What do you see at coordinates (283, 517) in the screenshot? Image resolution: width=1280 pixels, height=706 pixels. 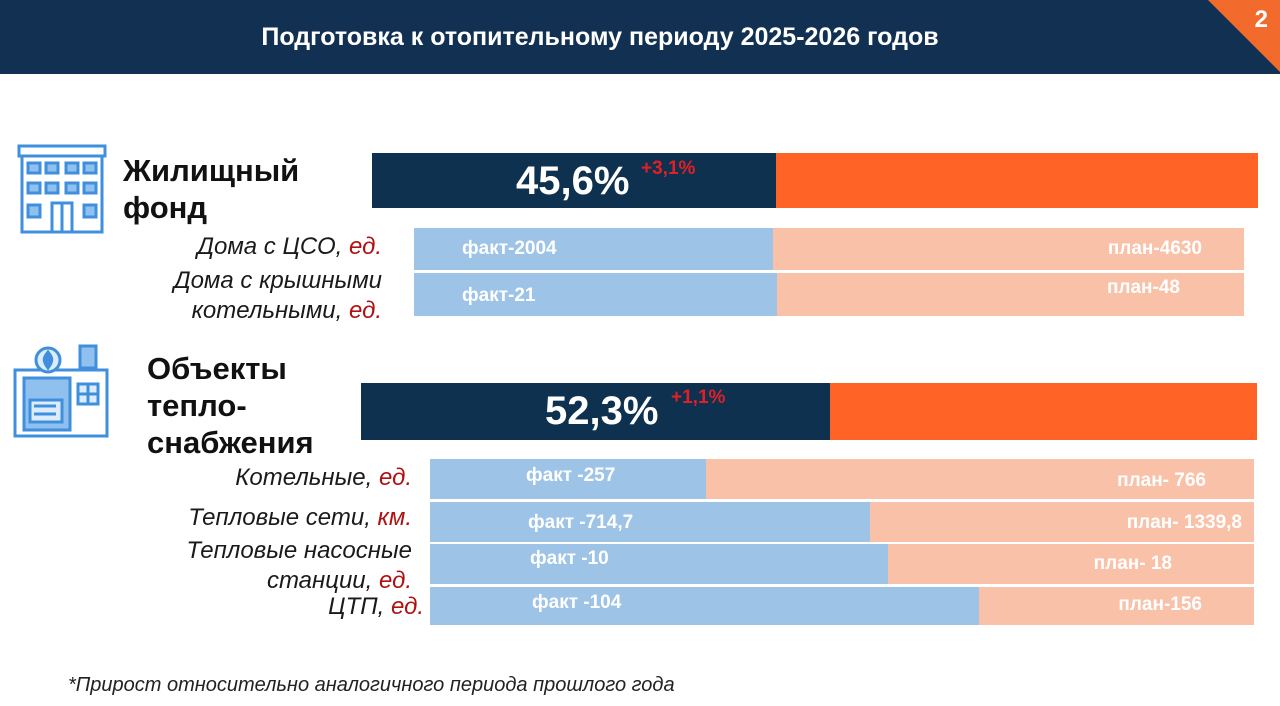 I see `row-label-text: Тепловые сети,` at bounding box center [283, 517].